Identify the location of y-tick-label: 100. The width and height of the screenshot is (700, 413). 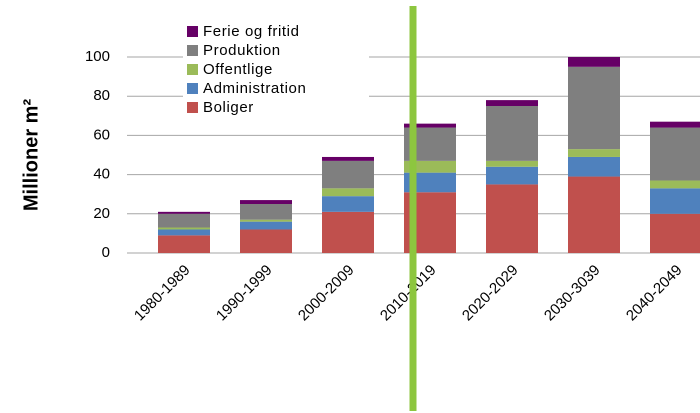
(97, 56).